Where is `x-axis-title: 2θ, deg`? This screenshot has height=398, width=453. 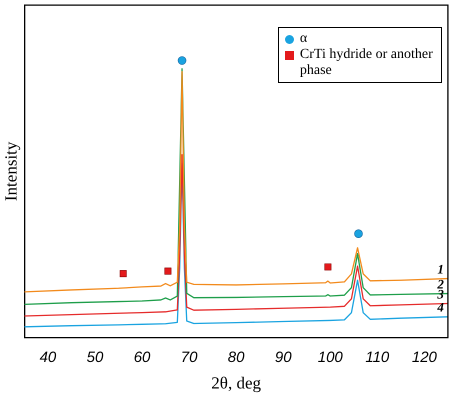
x-axis-title: 2θ, deg is located at coordinates (236, 382).